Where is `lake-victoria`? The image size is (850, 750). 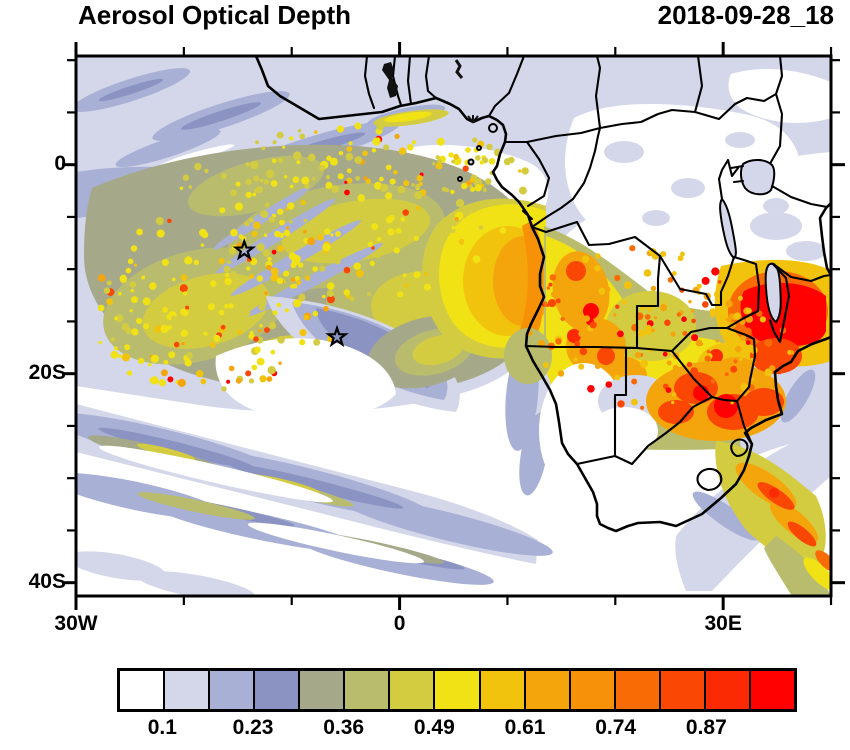 lake-victoria is located at coordinates (757, 177).